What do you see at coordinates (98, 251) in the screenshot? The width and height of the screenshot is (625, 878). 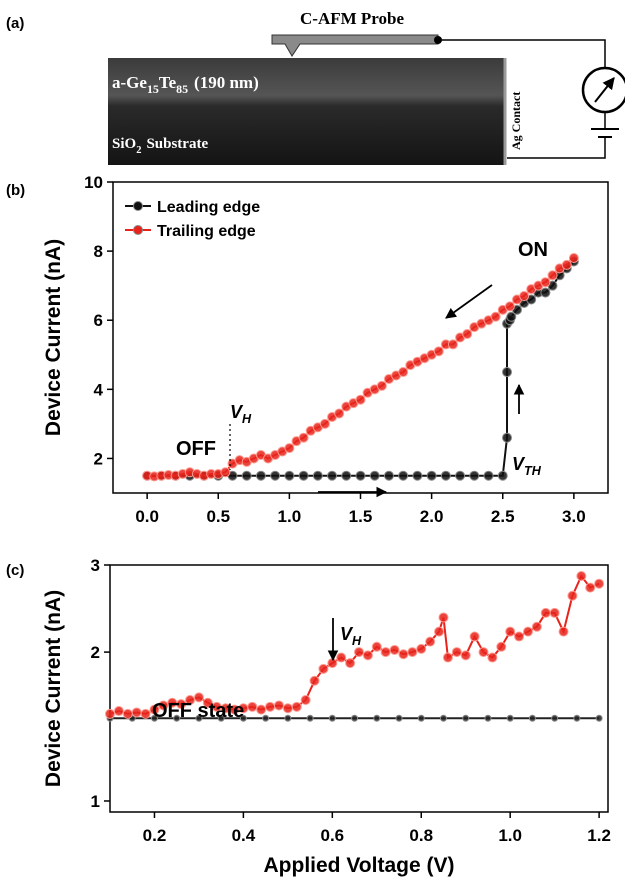 I see `y-tick-label: 8` at bounding box center [98, 251].